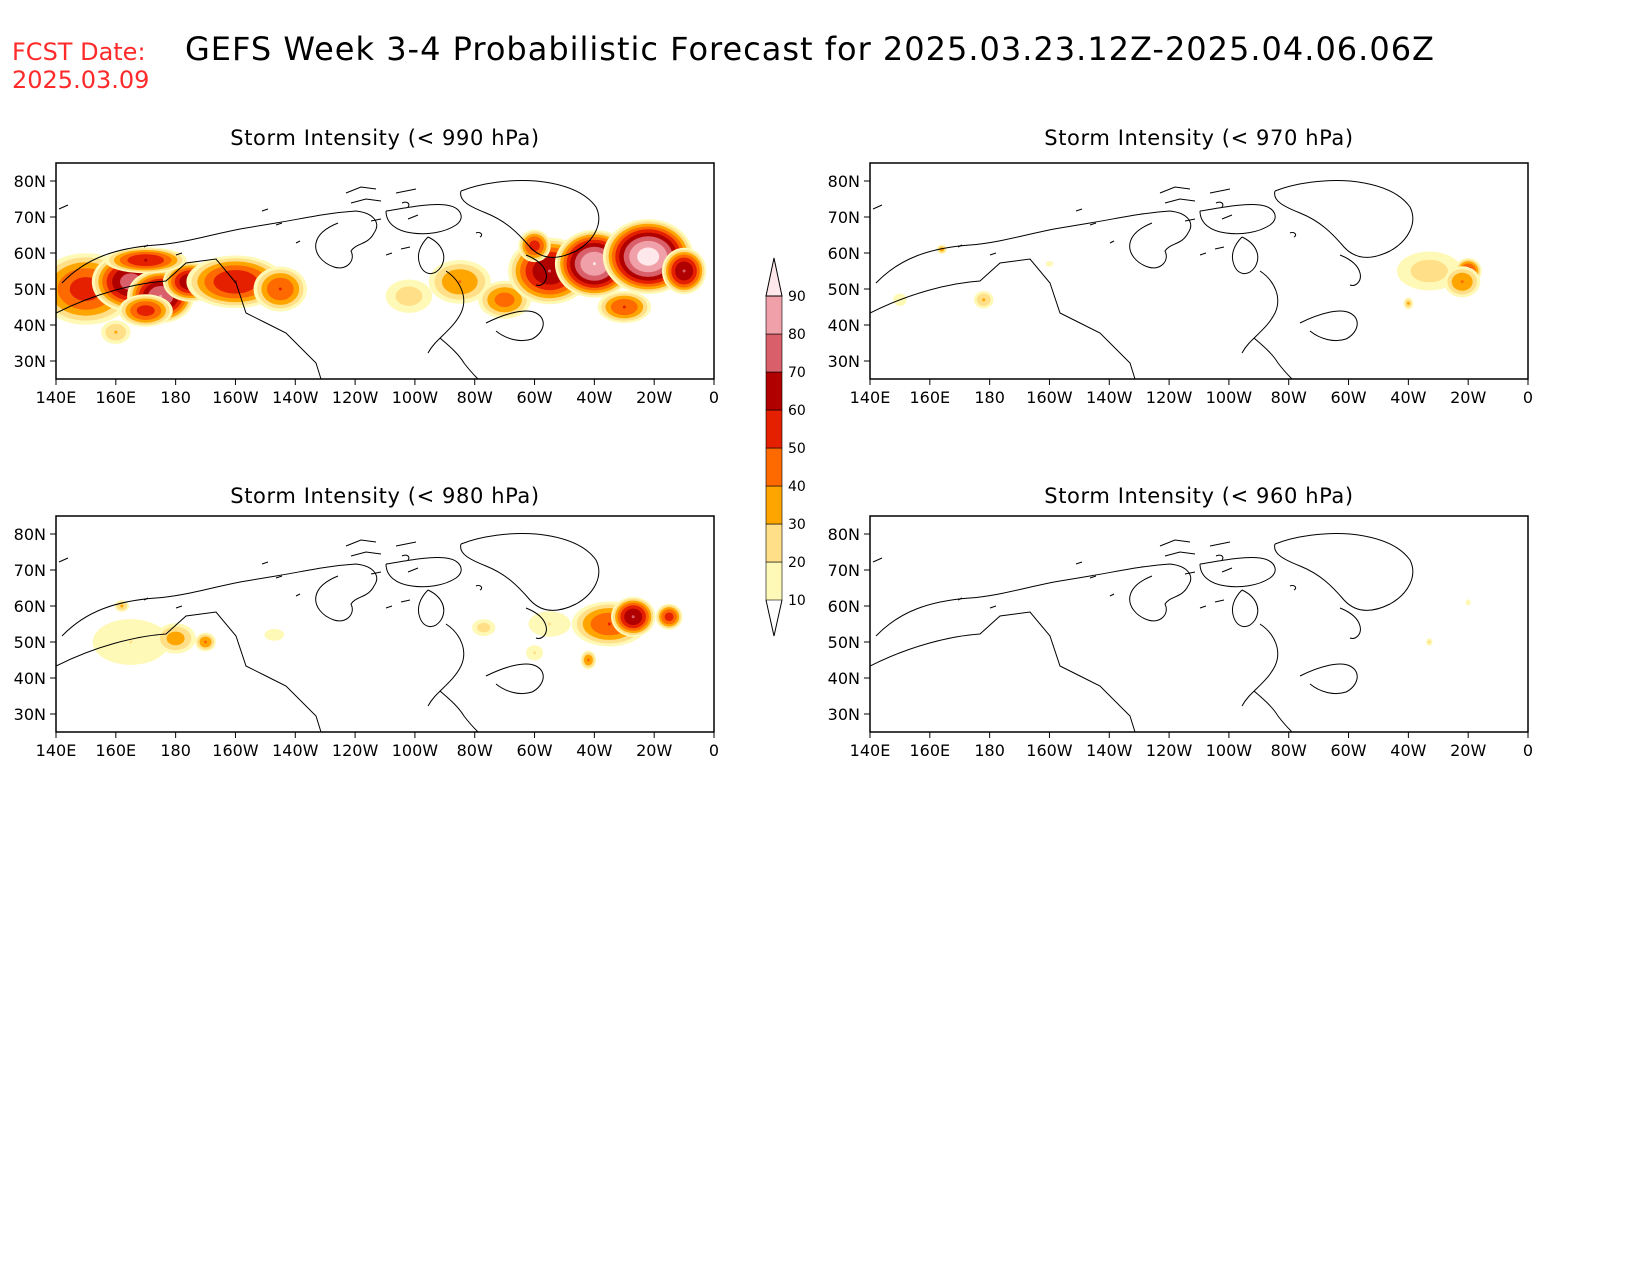 This screenshot has height=1275, width=1650. Describe the element at coordinates (797, 525) in the screenshot. I see `colorbar-label: 30` at that location.